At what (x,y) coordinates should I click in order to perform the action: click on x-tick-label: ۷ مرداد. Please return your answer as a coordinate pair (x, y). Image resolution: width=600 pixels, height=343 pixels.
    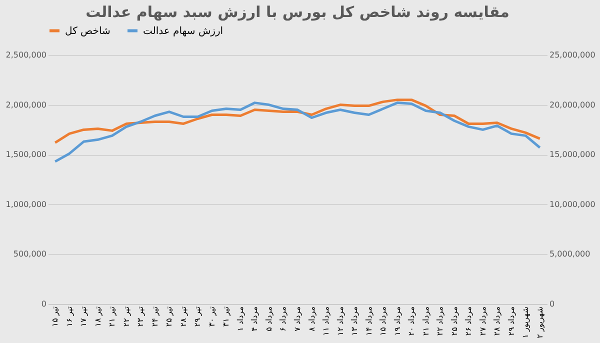
    Looking at the image, I should click on (297, 319).